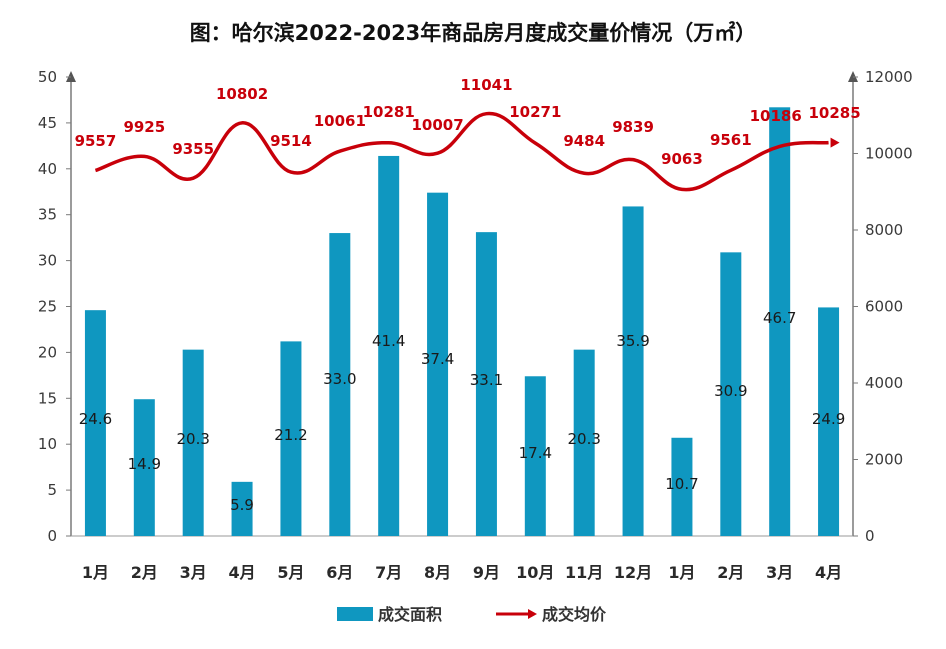 The width and height of the screenshot is (946, 649). What do you see at coordinates (47, 352) in the screenshot?
I see `y-left-tick-label: 20` at bounding box center [47, 352].